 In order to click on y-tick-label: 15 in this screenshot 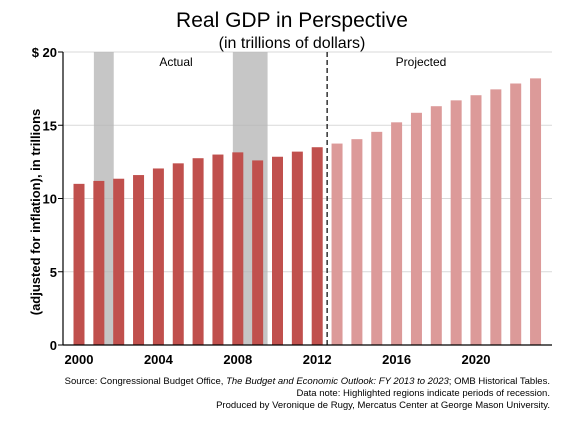, I will do `click(50, 125)`.